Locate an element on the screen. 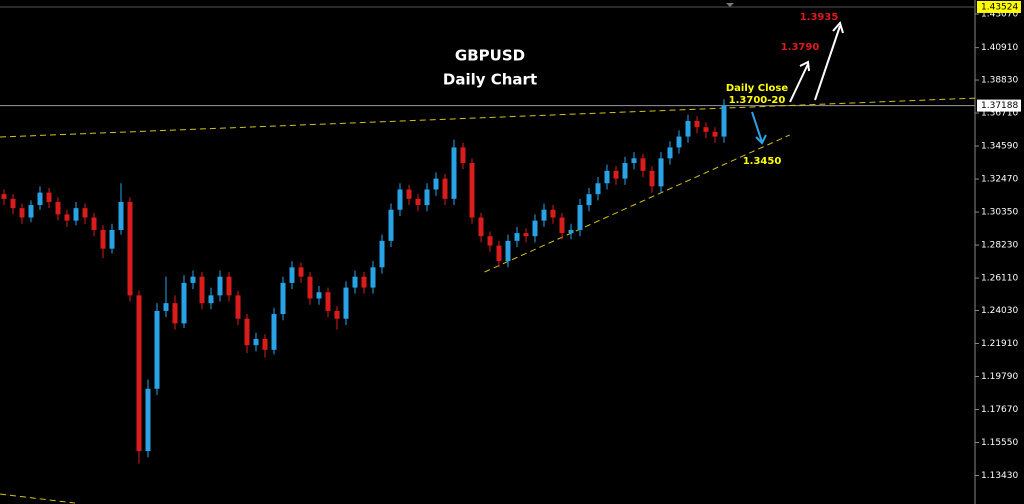  y-tick-label: 1.34590 is located at coordinates (999, 147).